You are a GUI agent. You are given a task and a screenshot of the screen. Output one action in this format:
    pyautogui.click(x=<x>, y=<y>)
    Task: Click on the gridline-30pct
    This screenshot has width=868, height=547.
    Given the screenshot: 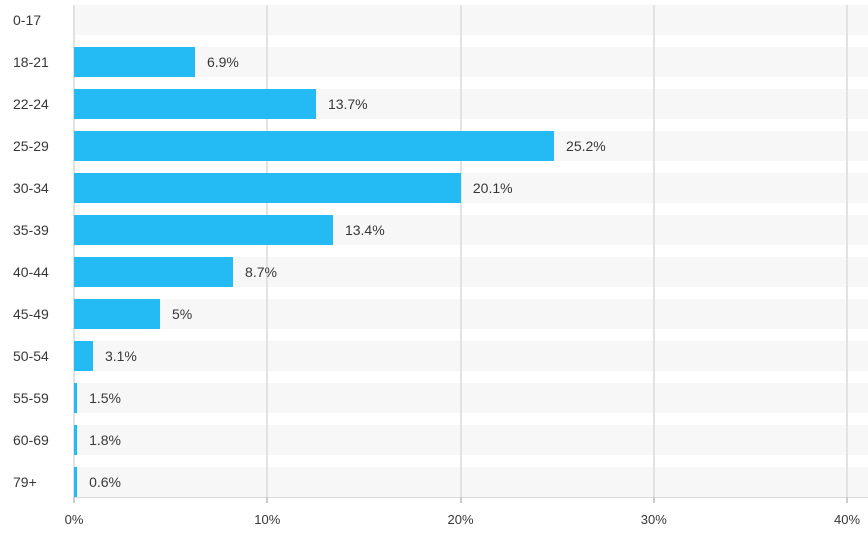 What is the action you would take?
    pyautogui.click(x=653, y=251)
    